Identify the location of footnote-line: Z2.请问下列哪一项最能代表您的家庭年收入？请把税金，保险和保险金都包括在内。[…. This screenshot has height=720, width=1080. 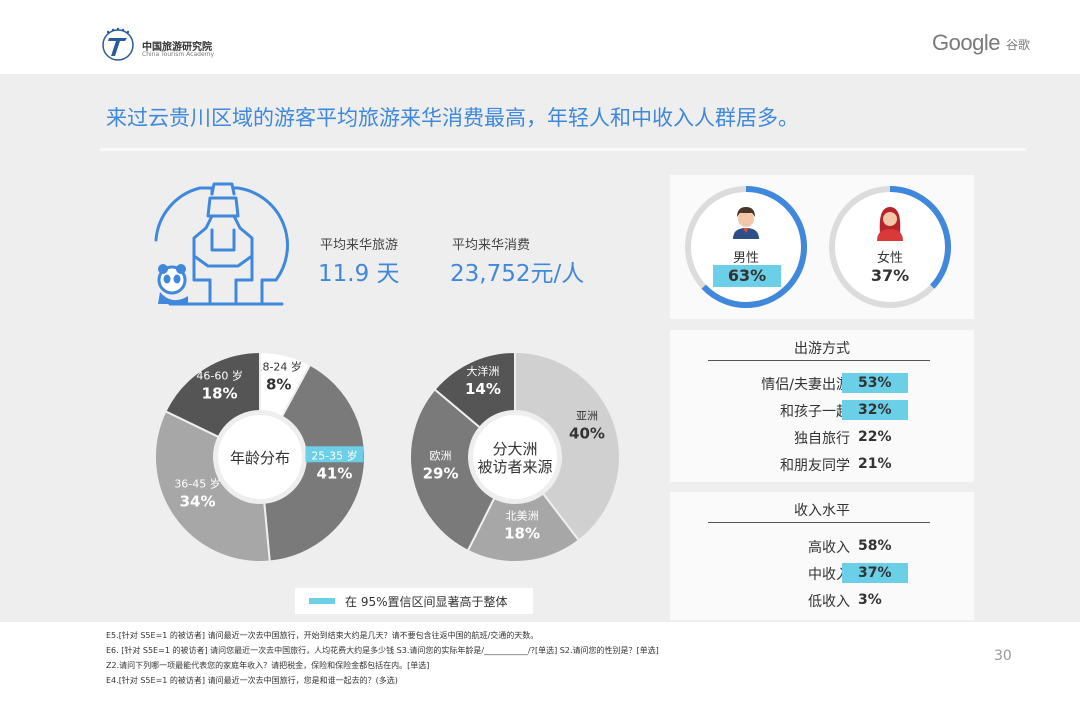
(268, 665).